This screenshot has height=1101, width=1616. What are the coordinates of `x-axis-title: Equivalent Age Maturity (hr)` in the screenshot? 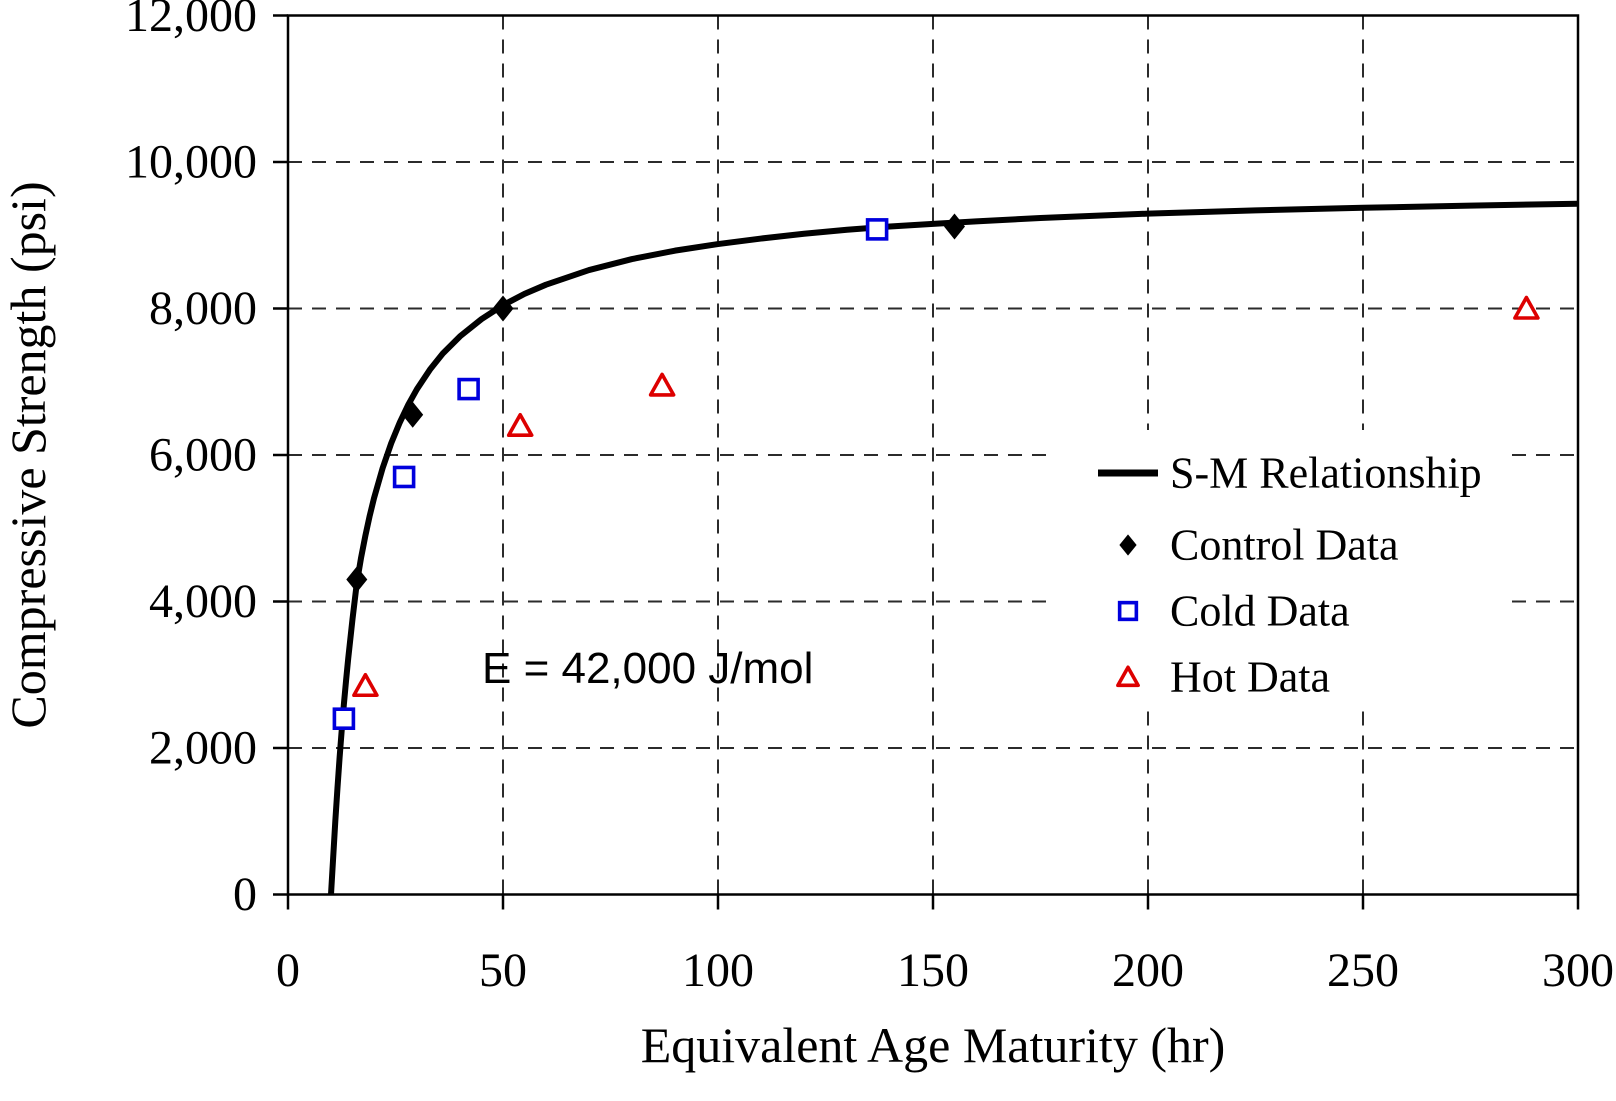 It's located at (933, 1045).